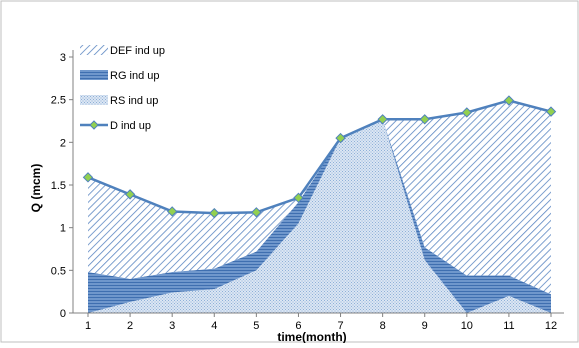 Image resolution: width=579 pixels, height=348 pixels. I want to click on x-tick-label: 7, so click(340, 326).